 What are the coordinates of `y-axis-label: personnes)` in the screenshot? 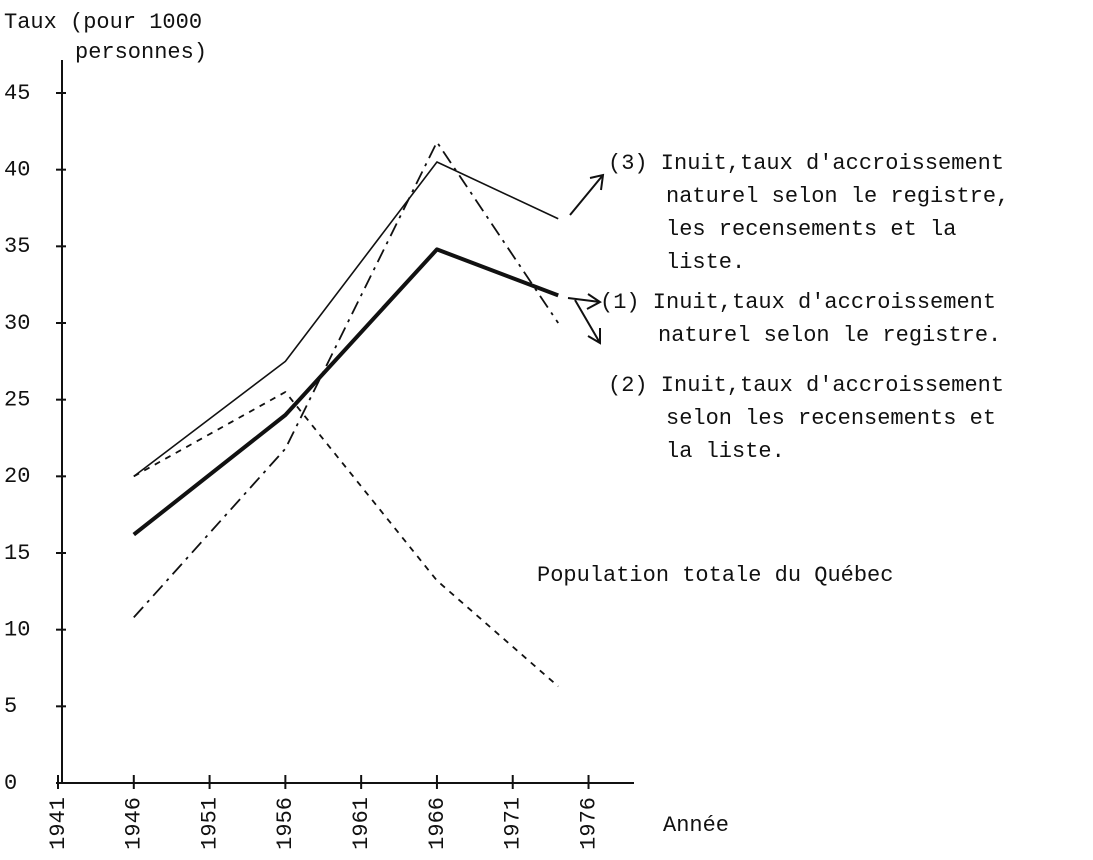 It's located at (141, 52).